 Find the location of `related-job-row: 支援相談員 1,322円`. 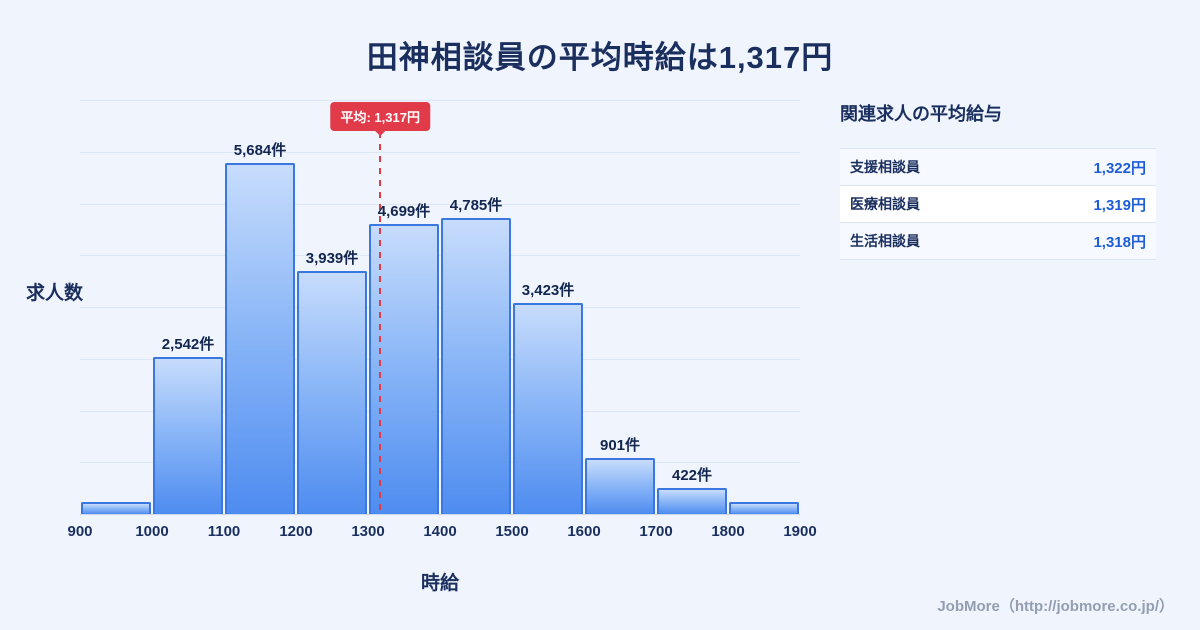

related-job-row: 支援相談員 1,322円 is located at coordinates (998, 167).